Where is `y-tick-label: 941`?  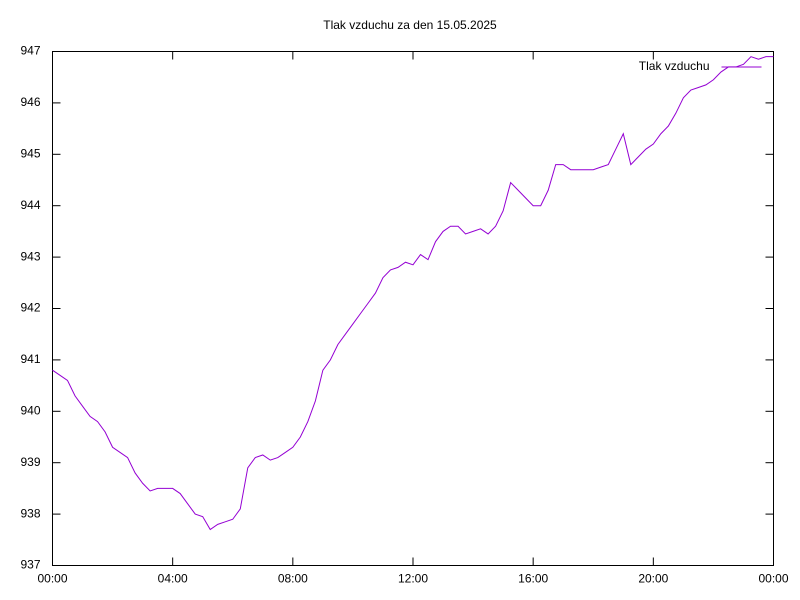 y-tick-label: 941 is located at coordinates (30, 359).